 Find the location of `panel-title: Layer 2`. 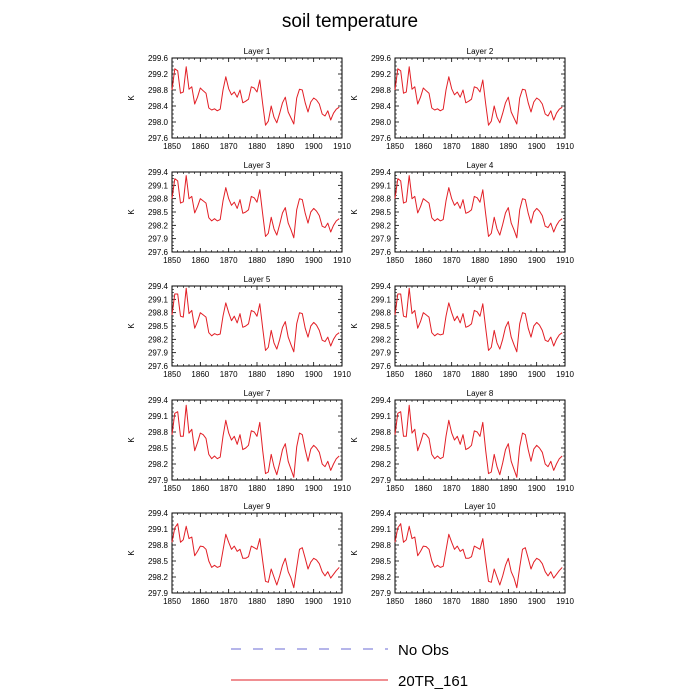

panel-title: Layer 2 is located at coordinates (480, 51).